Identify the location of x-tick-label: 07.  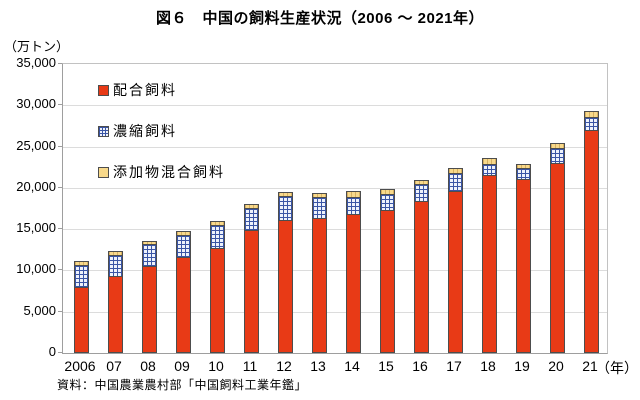
(114, 366).